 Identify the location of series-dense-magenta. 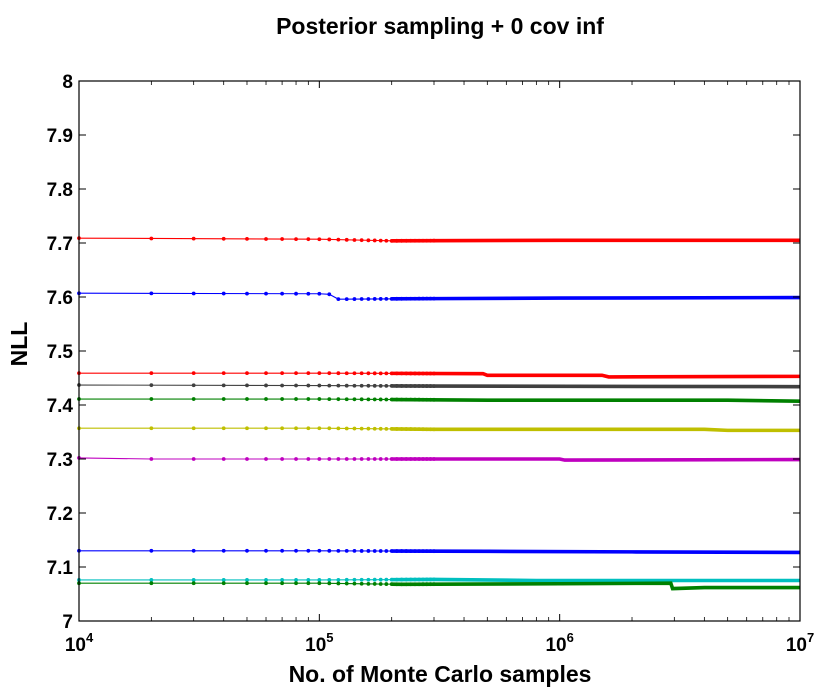
(596, 459).